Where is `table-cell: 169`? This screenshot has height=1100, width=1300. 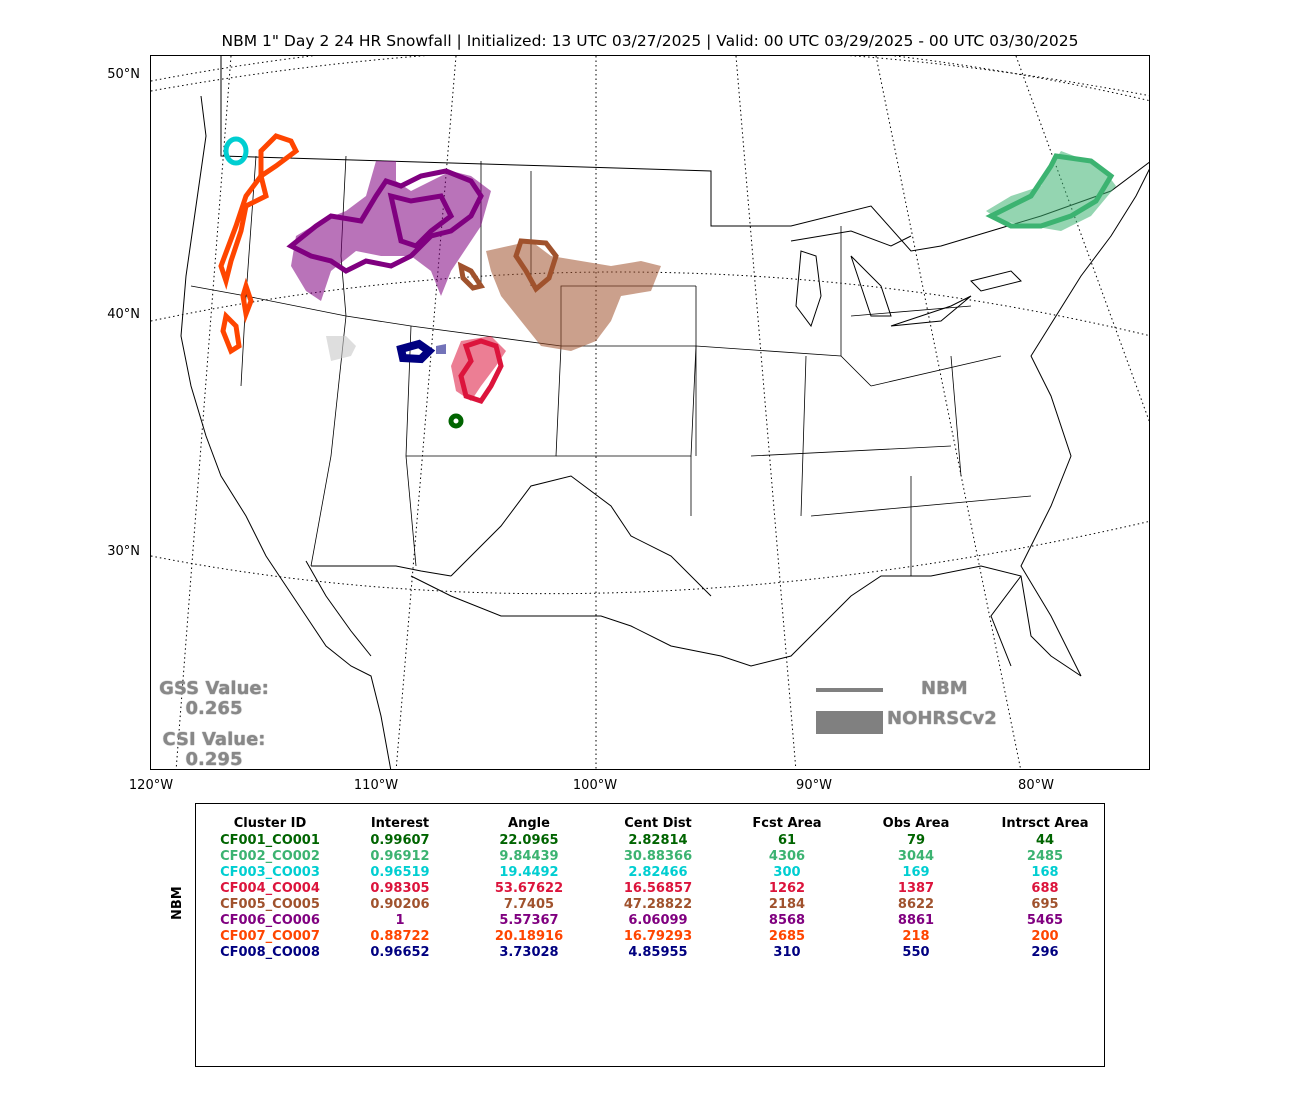 table-cell: 169 is located at coordinates (916, 872).